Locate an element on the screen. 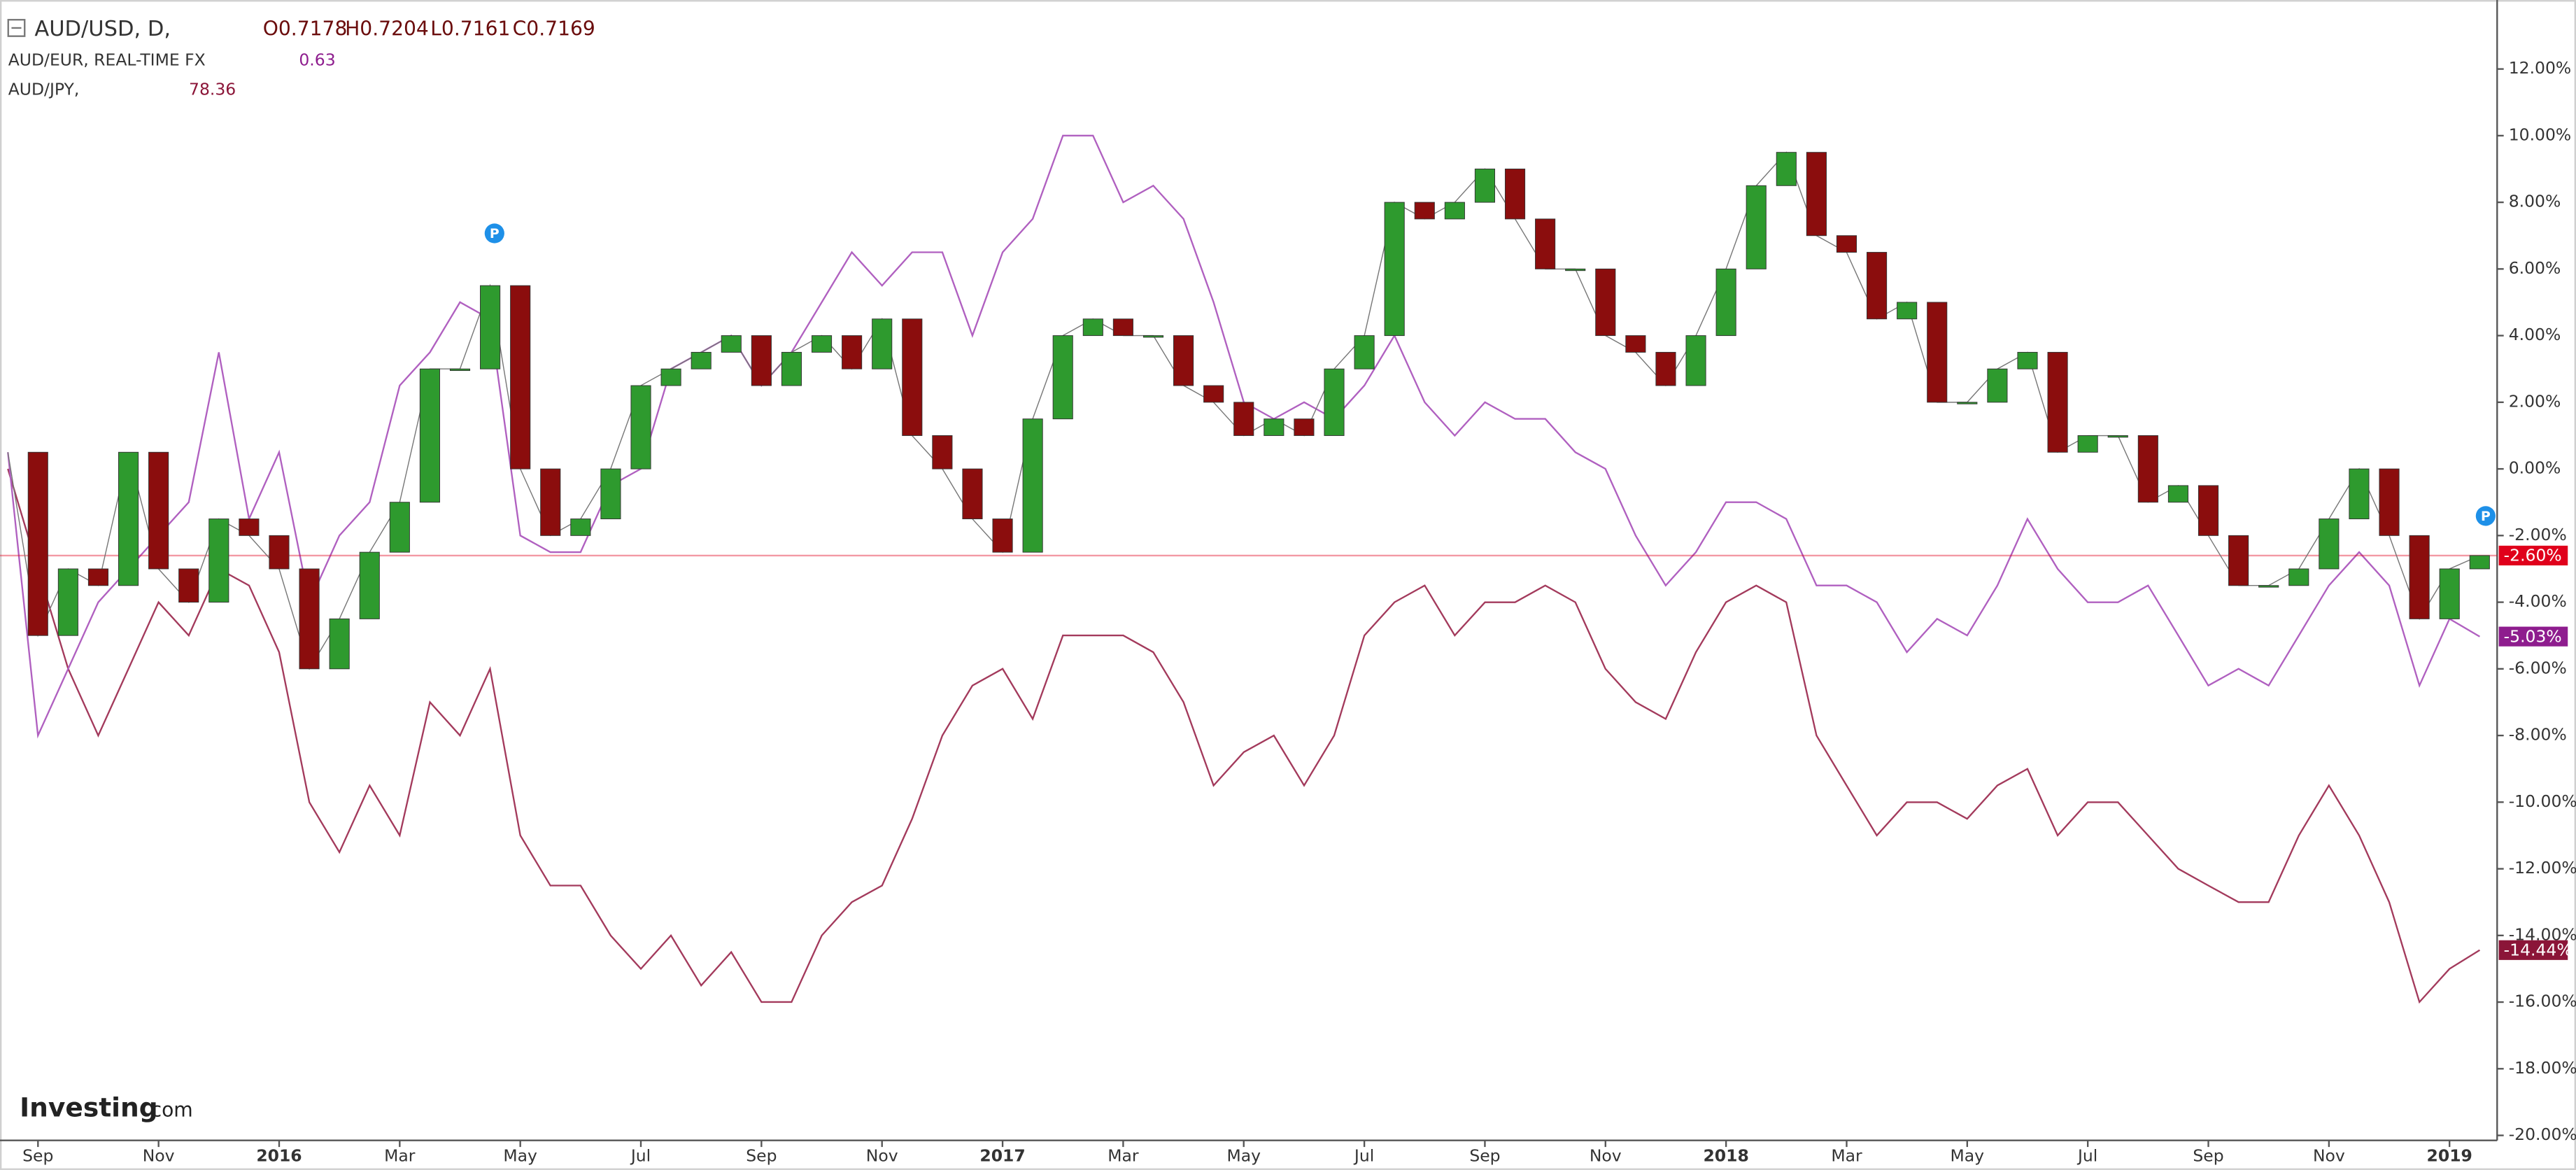  y-tick-label: 12.00% is located at coordinates (2540, 68).